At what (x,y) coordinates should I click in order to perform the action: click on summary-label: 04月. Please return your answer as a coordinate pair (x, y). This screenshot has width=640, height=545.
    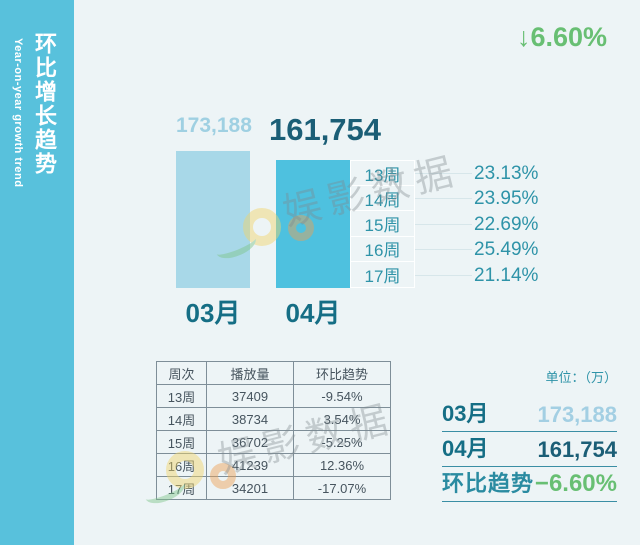
    Looking at the image, I should click on (465, 448).